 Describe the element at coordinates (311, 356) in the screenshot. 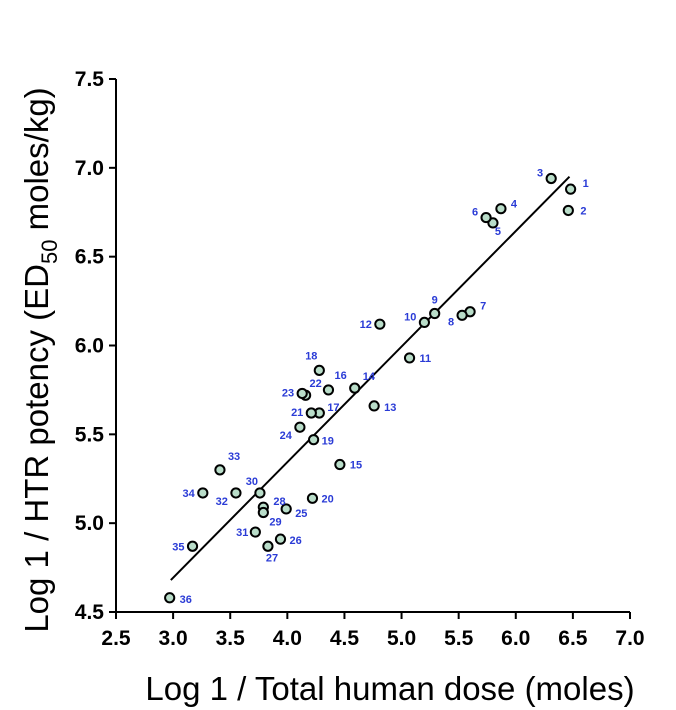

I see `point-label-18: 18` at that location.